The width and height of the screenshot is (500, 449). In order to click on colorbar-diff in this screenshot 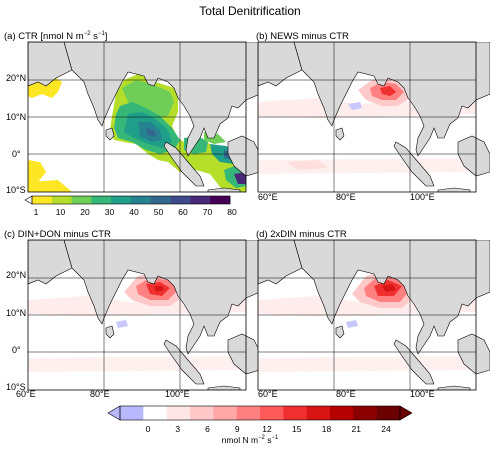, I will do `click(260, 413)`.